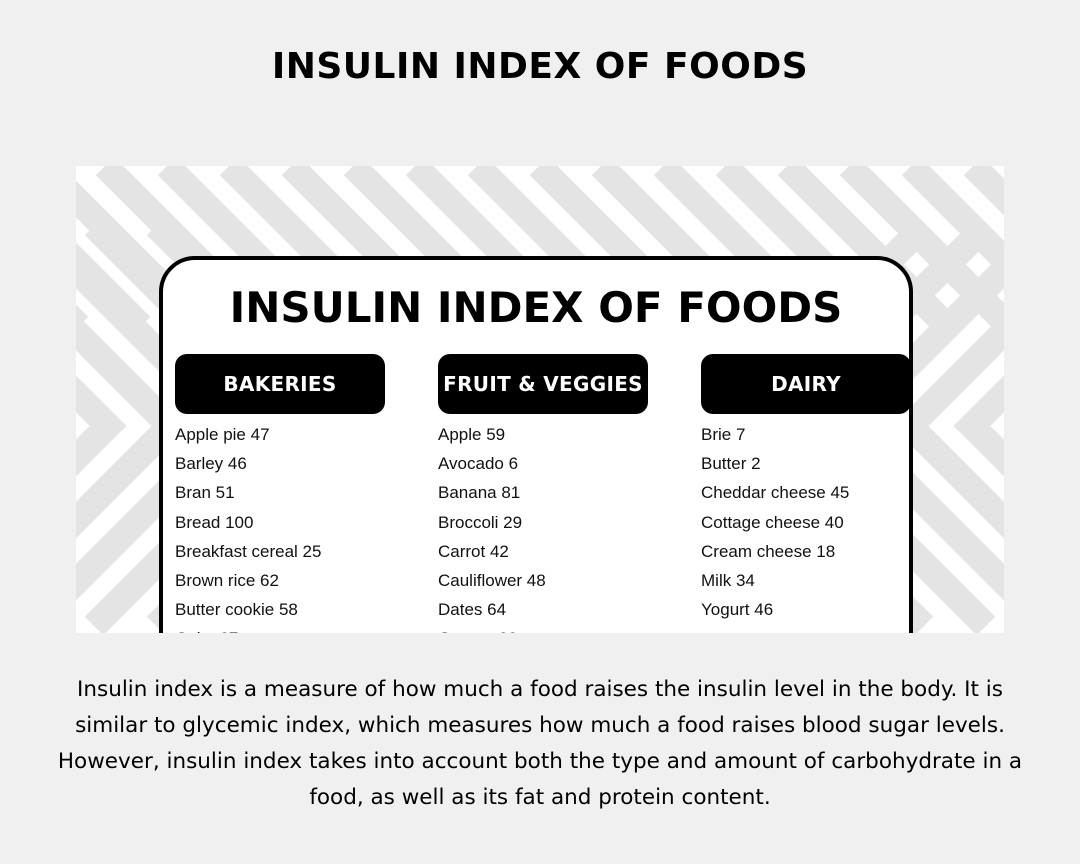 This screenshot has height=864, width=1080. I want to click on list-item: Avocado 6, so click(478, 464).